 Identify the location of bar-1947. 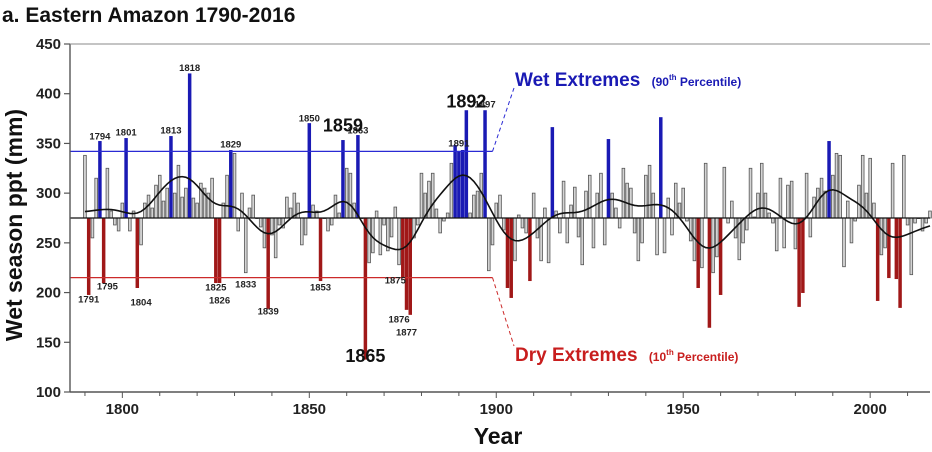
(672, 226).